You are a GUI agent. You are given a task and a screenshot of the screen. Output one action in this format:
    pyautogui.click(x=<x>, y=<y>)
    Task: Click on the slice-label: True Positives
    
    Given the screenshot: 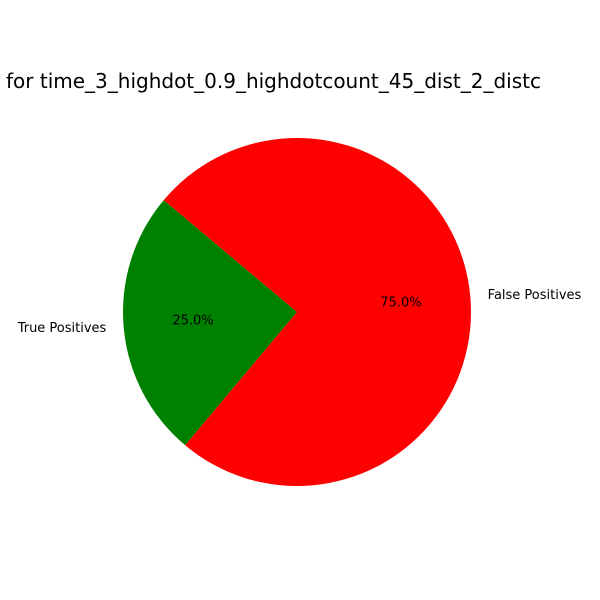 What is the action you would take?
    pyautogui.click(x=62, y=328)
    